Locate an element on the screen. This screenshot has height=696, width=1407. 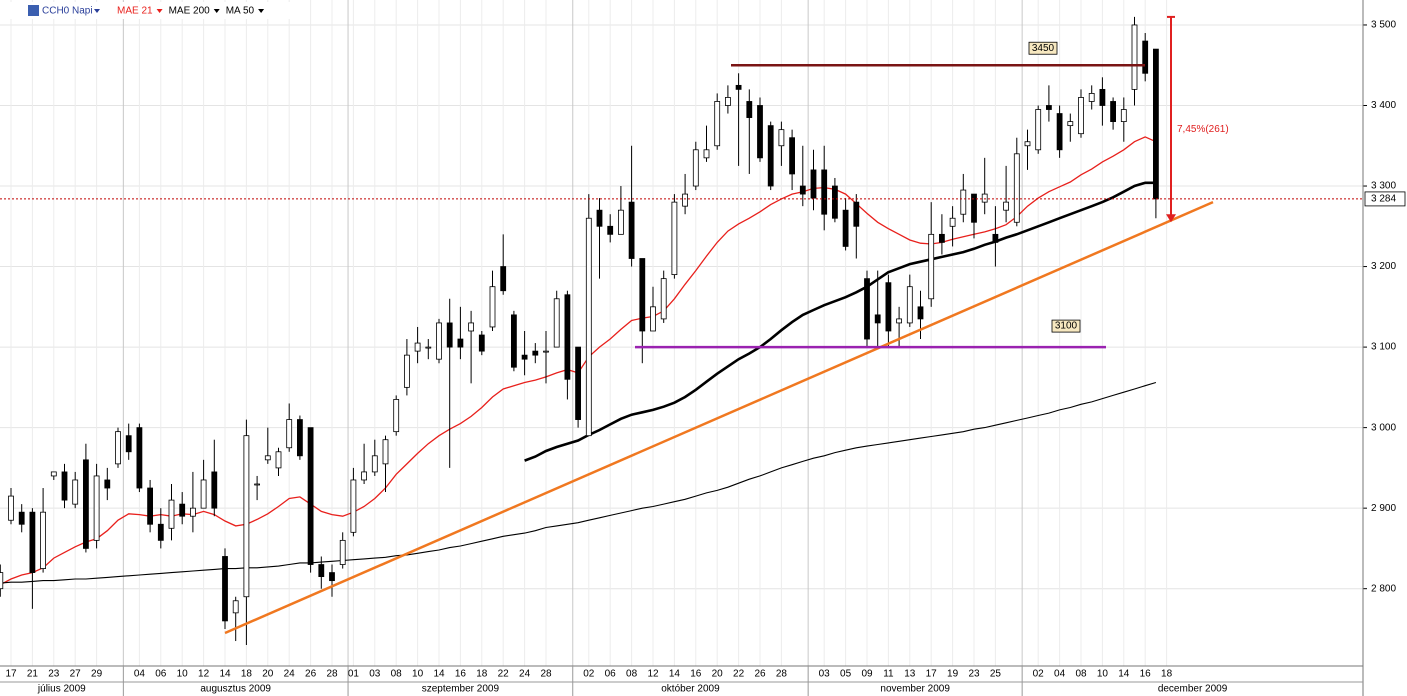
month-label: augusztus 2009 is located at coordinates (235, 689).